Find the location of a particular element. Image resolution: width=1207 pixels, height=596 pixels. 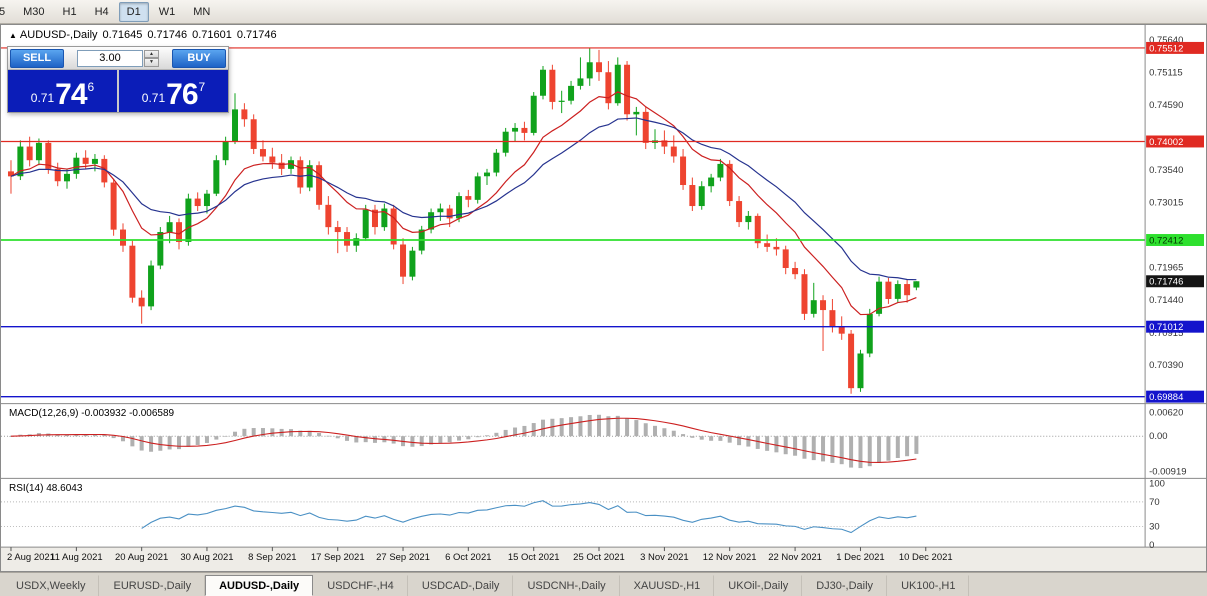

chart-tab-usdcad-daily: USDCAD-,Daily is located at coordinates (461, 585).